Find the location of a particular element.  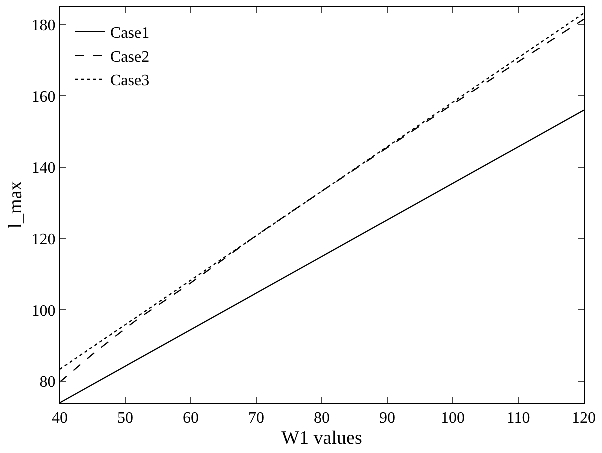

y-tick-label: 120 is located at coordinates (44, 239).